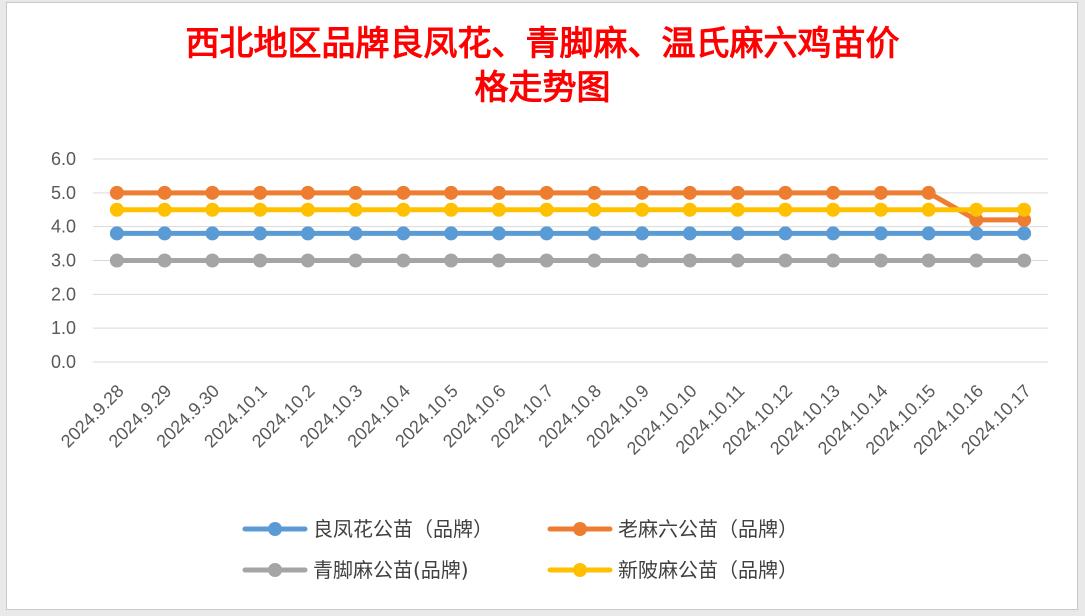 This screenshot has width=1085, height=616. Describe the element at coordinates (63, 294) in the screenshot. I see `y-tick-label: 2.0` at that location.